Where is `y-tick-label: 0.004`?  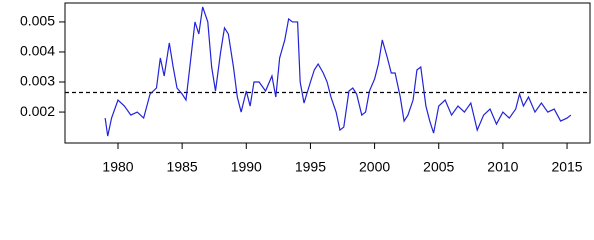 y-tick-label: 0.004 is located at coordinates (37, 51).